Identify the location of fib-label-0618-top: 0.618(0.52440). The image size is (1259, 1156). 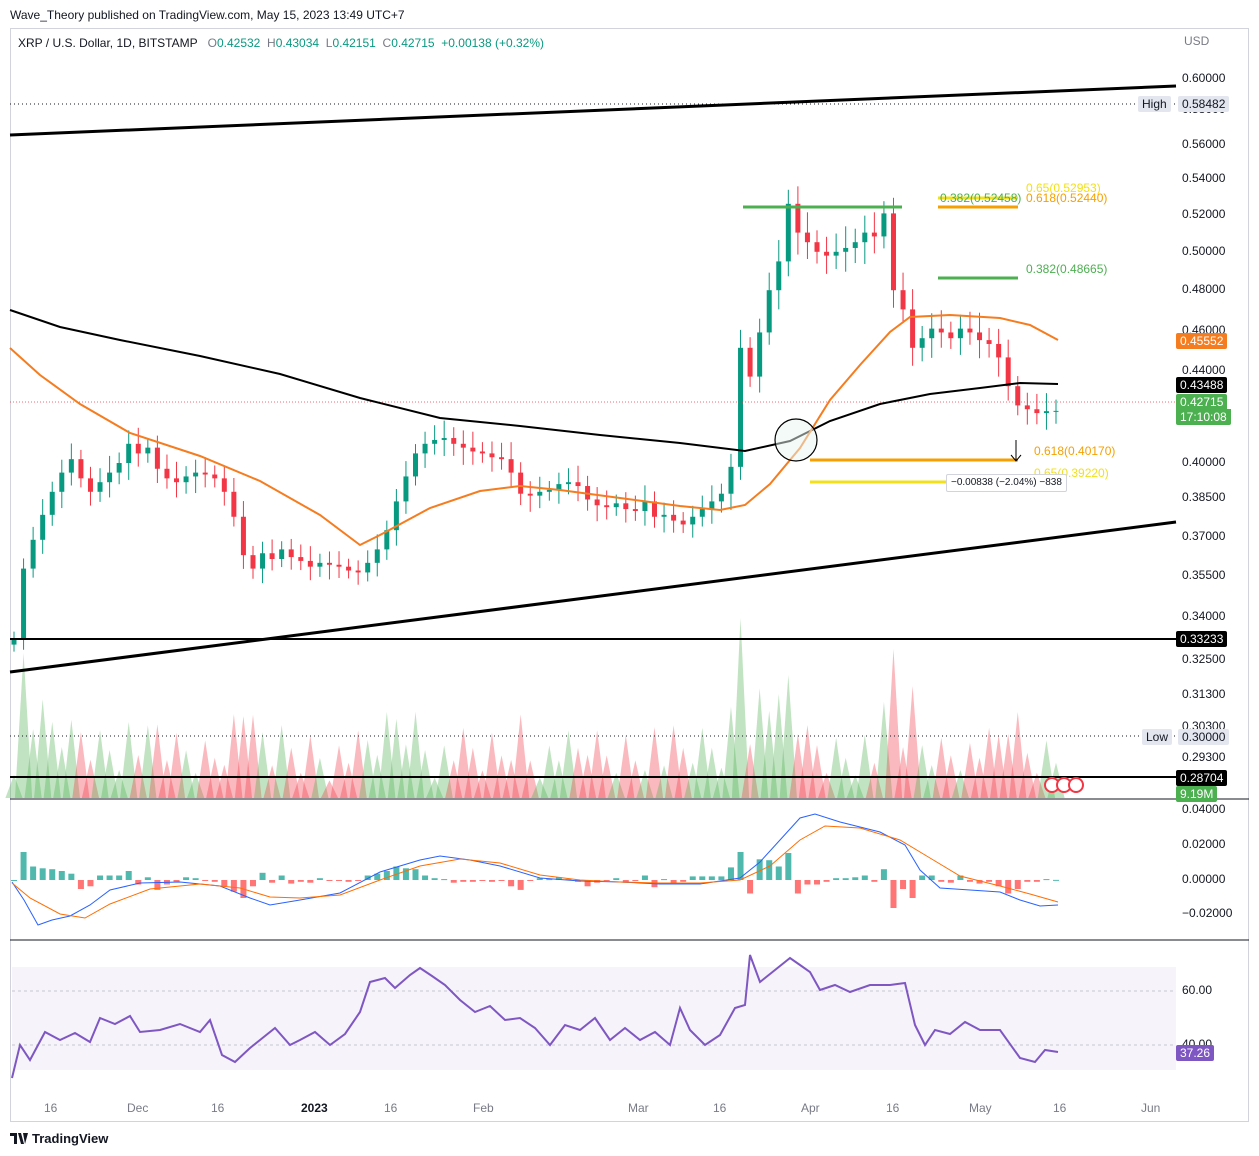
(1067, 198).